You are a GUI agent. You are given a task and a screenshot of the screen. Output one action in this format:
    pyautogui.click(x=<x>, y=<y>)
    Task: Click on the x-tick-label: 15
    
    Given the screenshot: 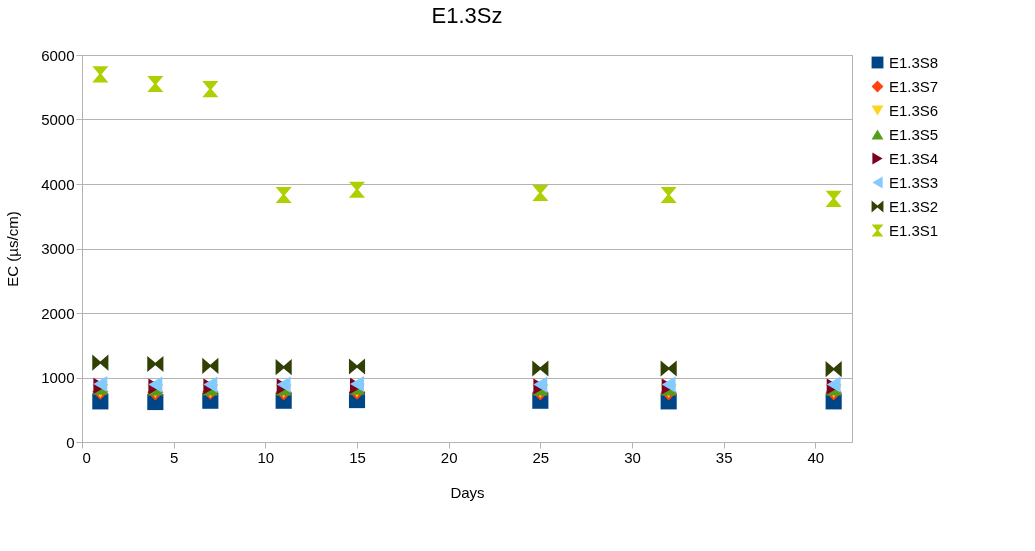 What is the action you would take?
    pyautogui.click(x=357, y=457)
    